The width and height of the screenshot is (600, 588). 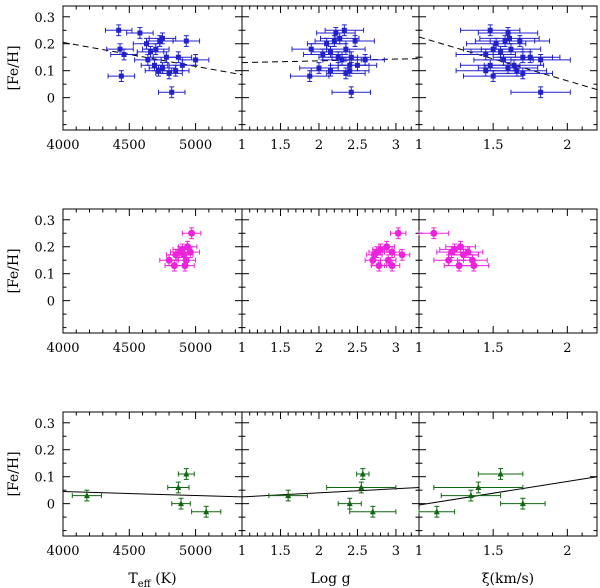 I want to click on fit-line, so click(x=152, y=58).